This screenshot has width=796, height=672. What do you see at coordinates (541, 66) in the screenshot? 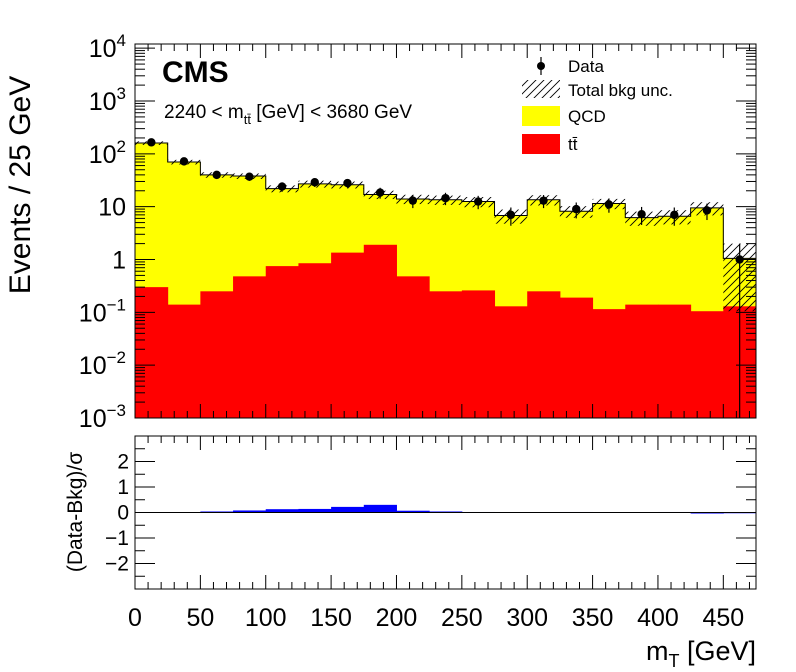
I see `legend-data-marker` at bounding box center [541, 66].